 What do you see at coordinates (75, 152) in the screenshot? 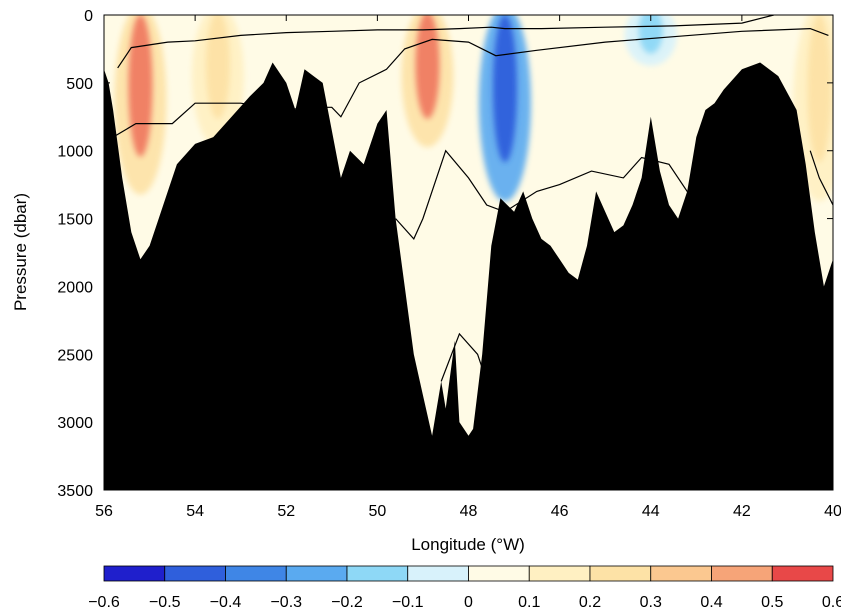
I see `y-tick-label: 1000` at bounding box center [75, 152].